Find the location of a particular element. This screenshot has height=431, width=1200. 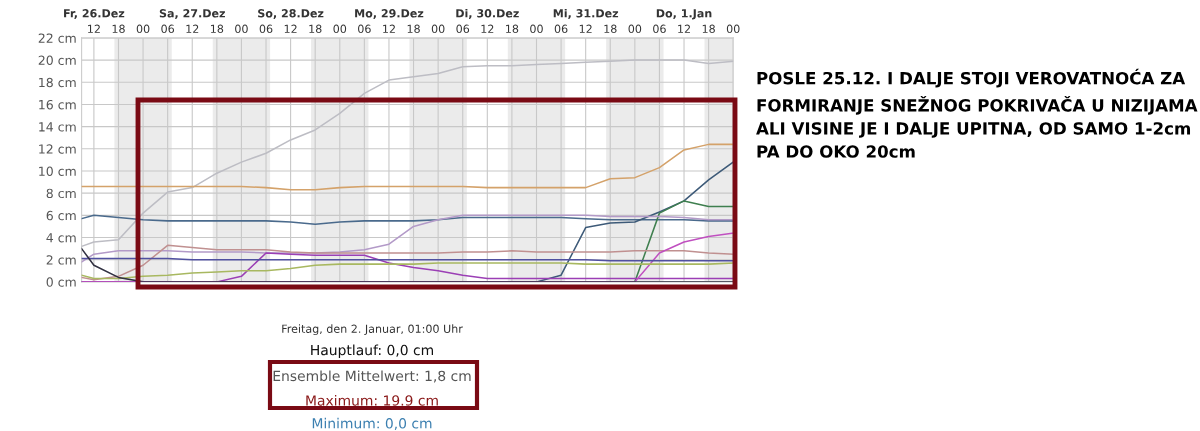

text: Minimum: 0,0 cm is located at coordinates (372, 423).